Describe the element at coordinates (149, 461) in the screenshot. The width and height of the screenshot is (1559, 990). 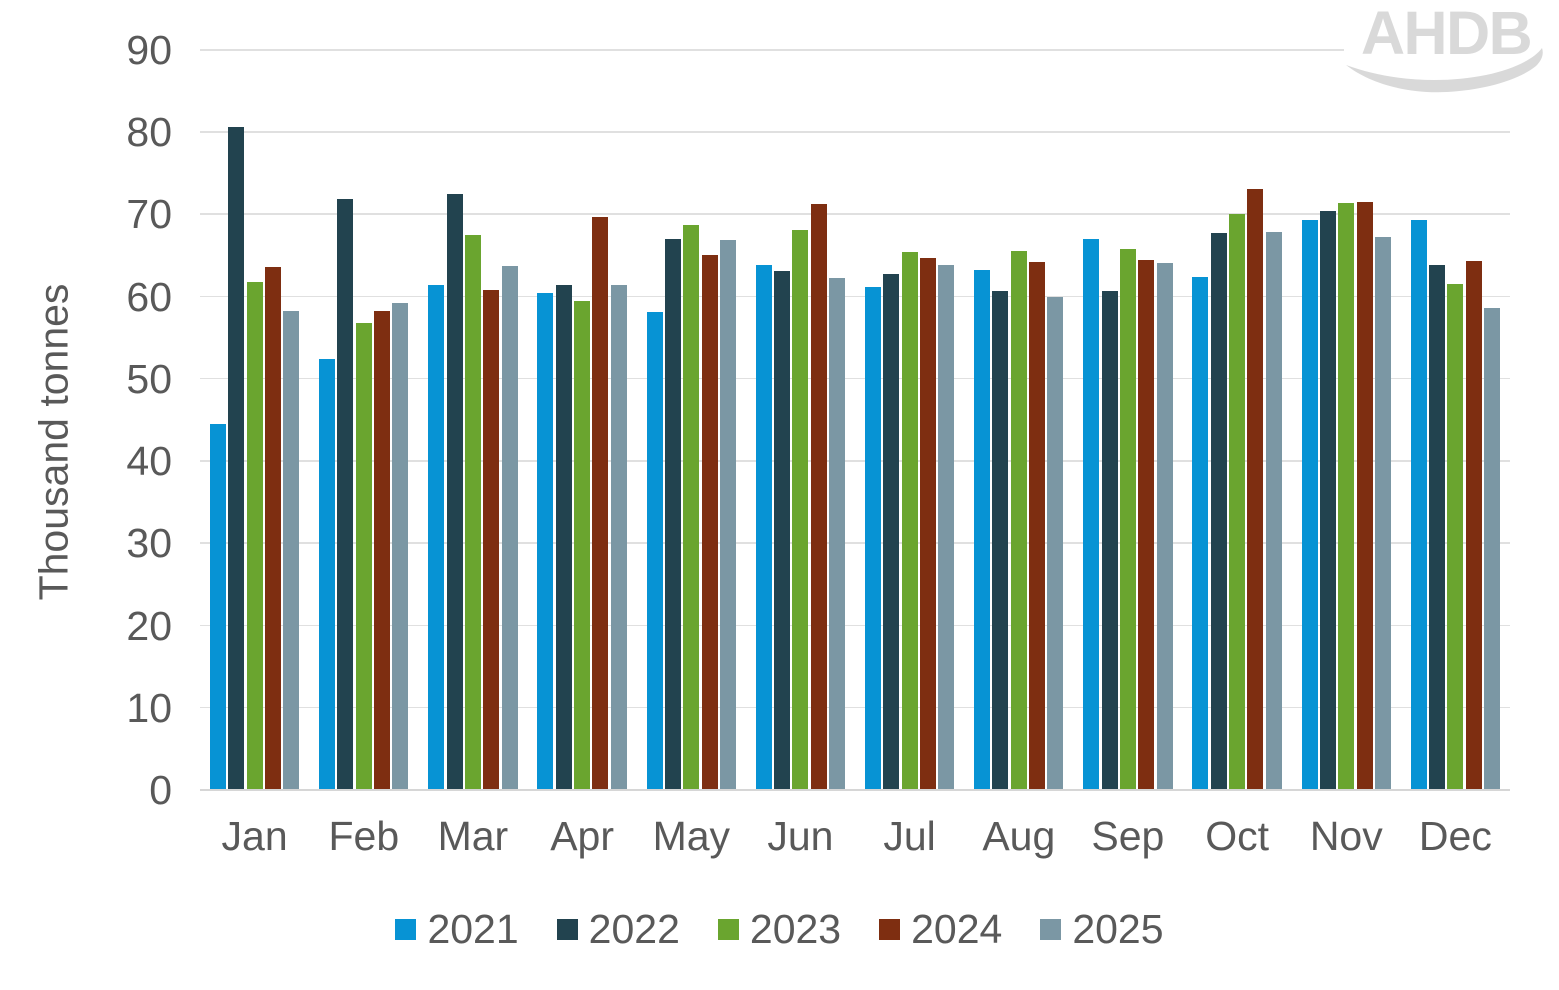
I see `y-tick-label-40: 40` at that location.